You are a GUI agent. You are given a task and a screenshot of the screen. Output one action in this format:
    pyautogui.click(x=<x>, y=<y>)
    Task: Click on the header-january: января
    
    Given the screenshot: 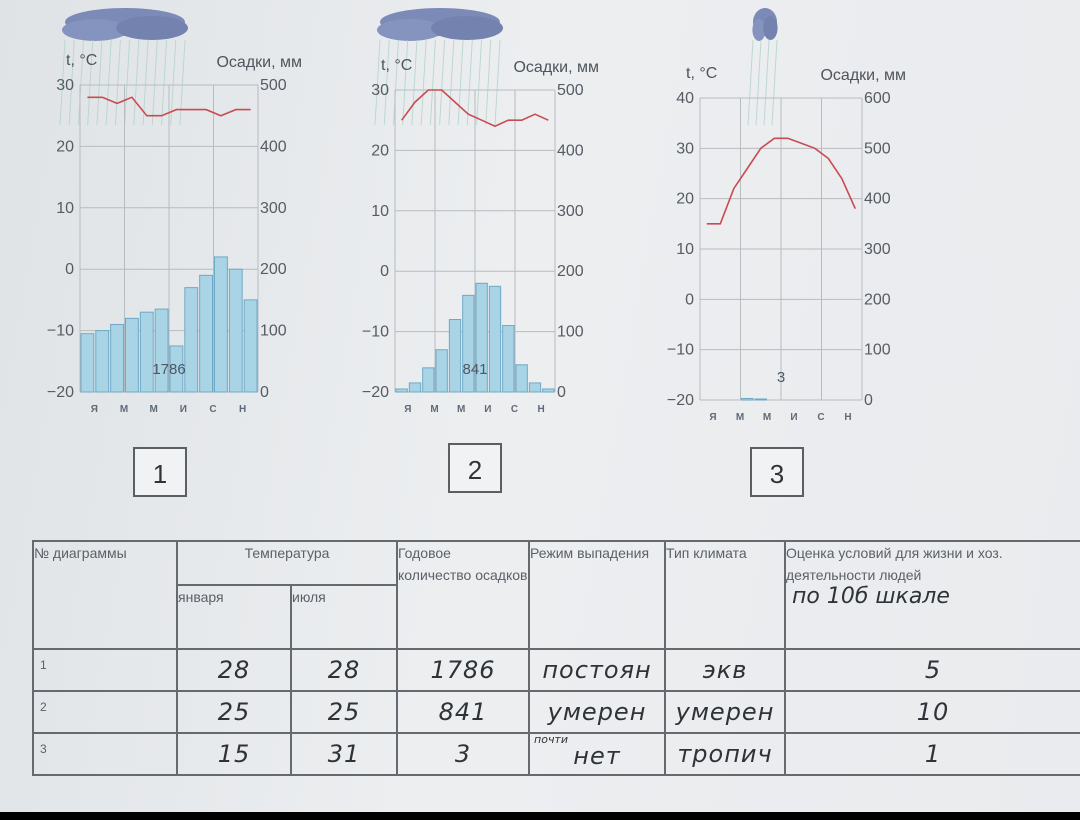 What is the action you would take?
    pyautogui.click(x=234, y=617)
    